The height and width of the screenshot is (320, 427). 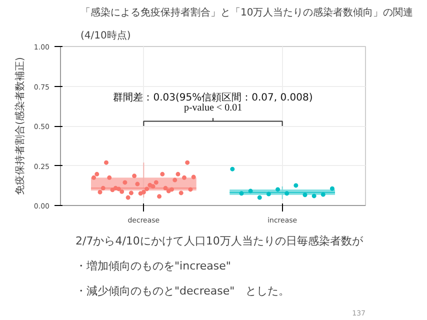 What do you see at coordinates (247, 12) in the screenshot?
I see `chart-title: 「感染による免疫保持者割合」と「10万人当たりの感染者数傾向」の関連` at bounding box center [247, 12].